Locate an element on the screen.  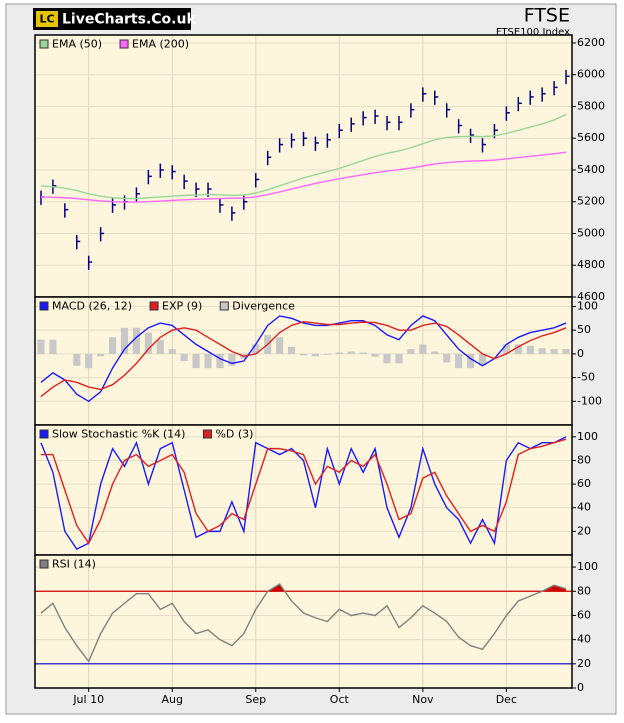
x-tick-label: Sep is located at coordinates (255, 699).